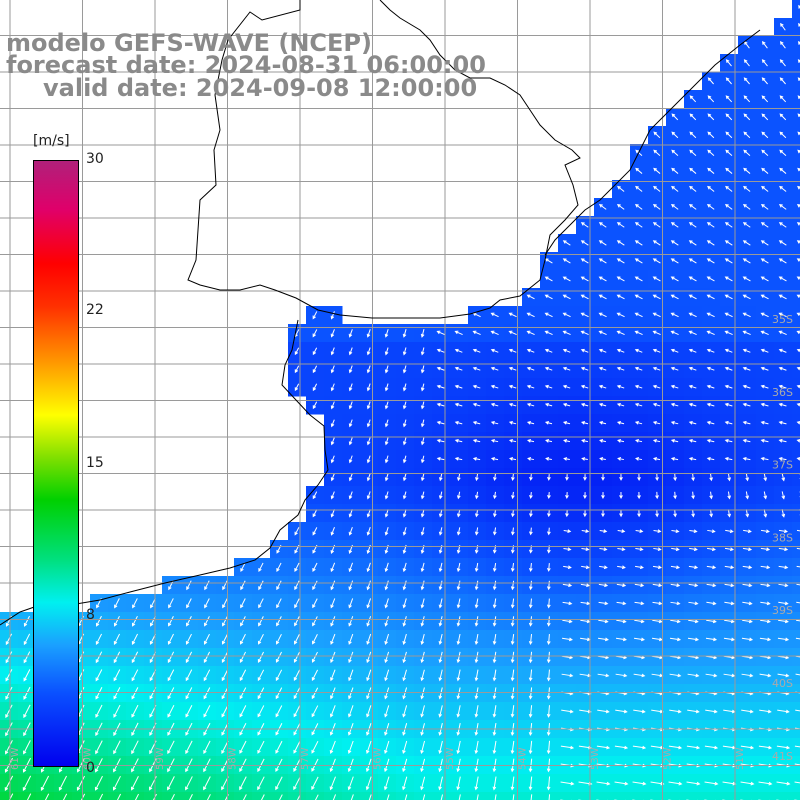 Image resolution: width=800 pixels, height=800 pixels. I want to click on title-forecast-date: forecast date: 2024-08-31 06:00:00, so click(246, 65).